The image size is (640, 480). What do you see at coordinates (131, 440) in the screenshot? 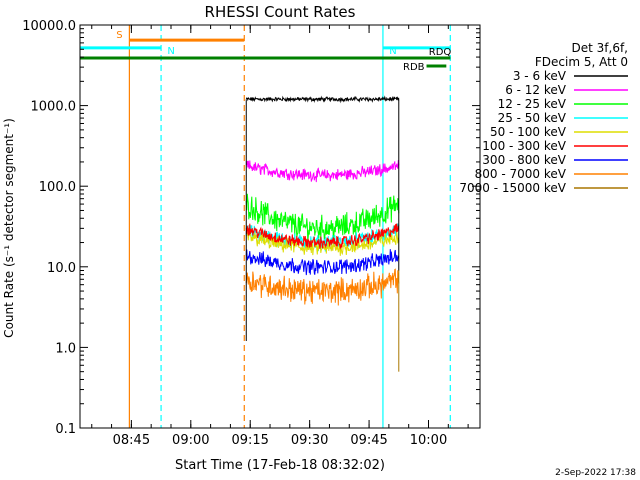
I see `x-tick-label: 08:45` at bounding box center [131, 440].